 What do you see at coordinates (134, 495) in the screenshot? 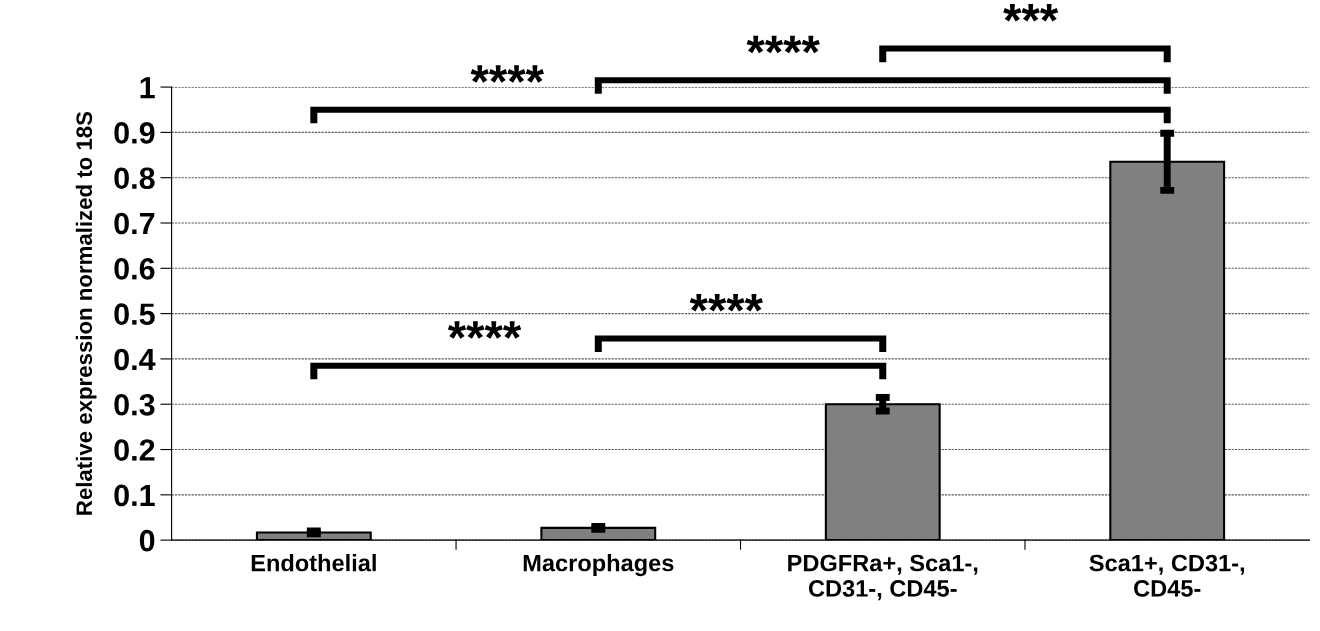
I see `y-tick-label: 0.1` at bounding box center [134, 495].